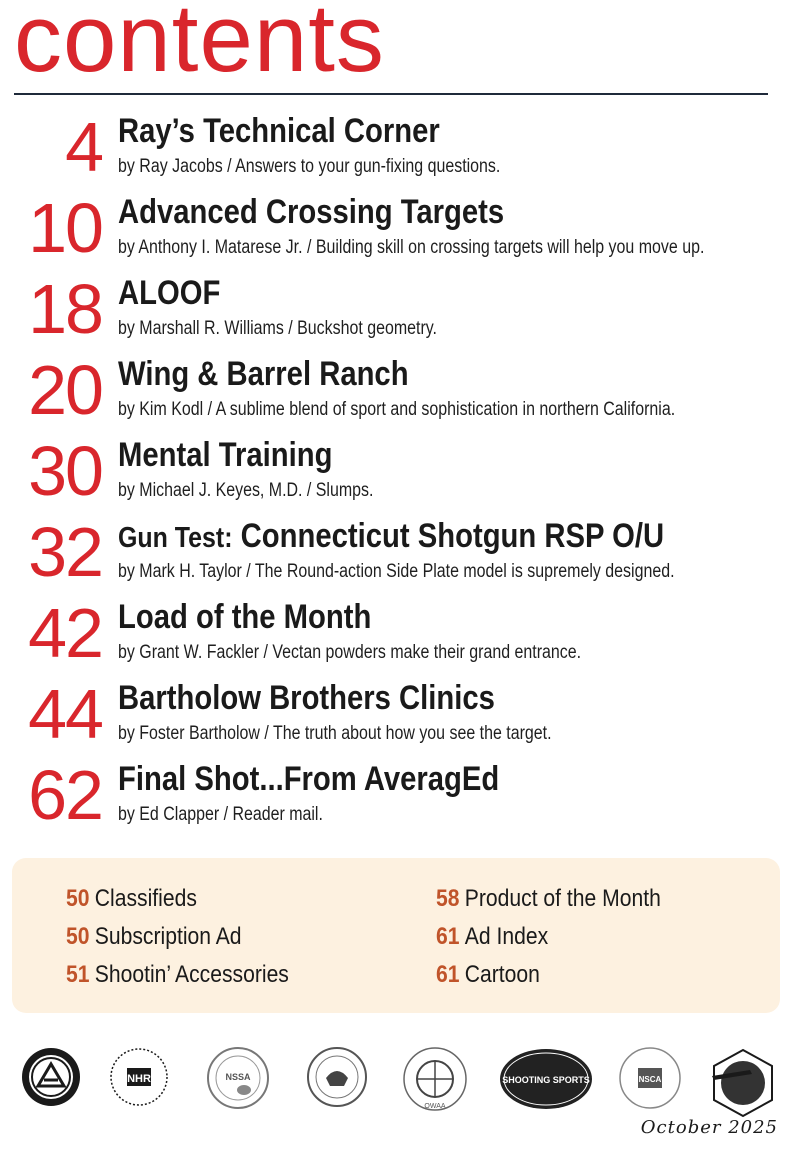 Image resolution: width=800 pixels, height=1155 pixels. What do you see at coordinates (306, 698) in the screenshot?
I see `entry-title: Bartholow Brothers Clinics` at bounding box center [306, 698].